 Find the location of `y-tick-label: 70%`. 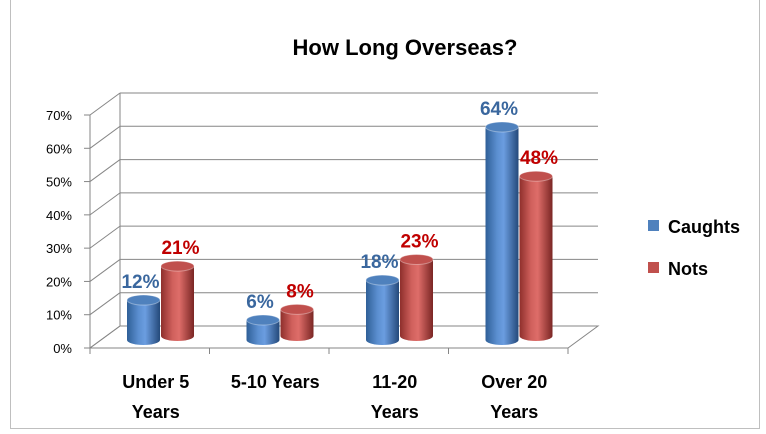

y-tick-label: 70% is located at coordinates (59, 115).